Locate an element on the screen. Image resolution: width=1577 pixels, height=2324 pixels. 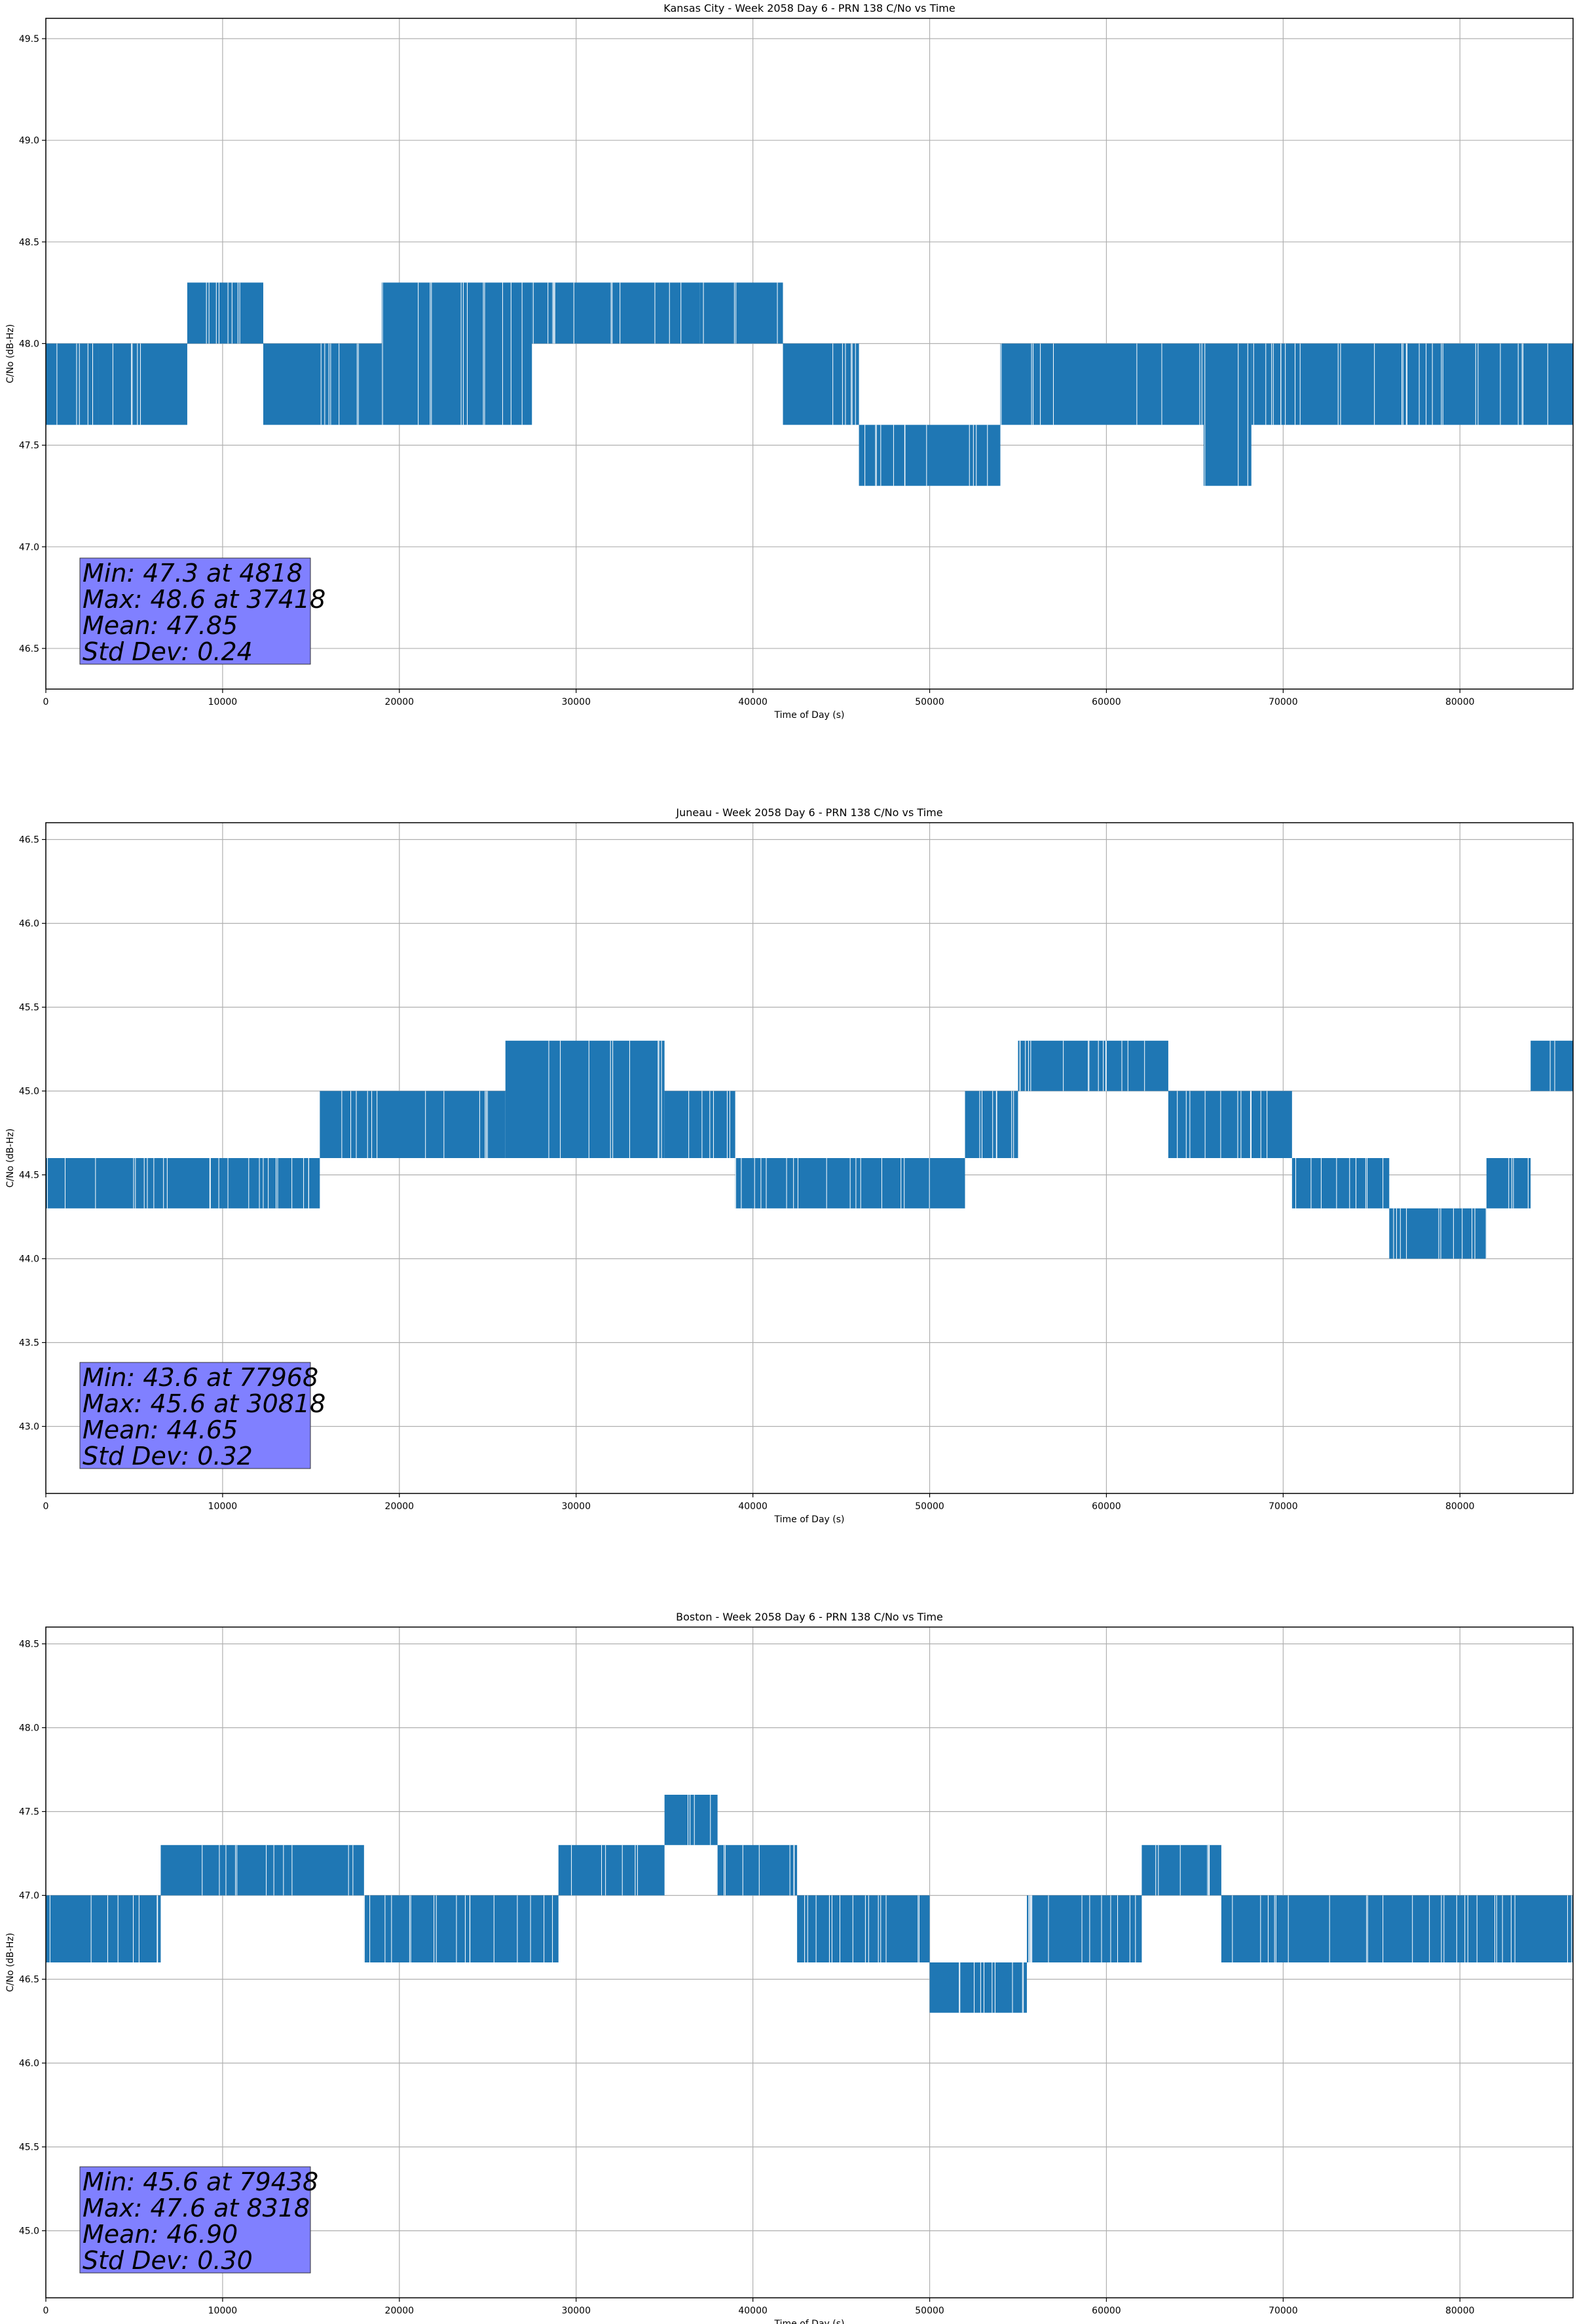
stats-line: Max: 48.6 at 37418 is located at coordinates (204, 599).